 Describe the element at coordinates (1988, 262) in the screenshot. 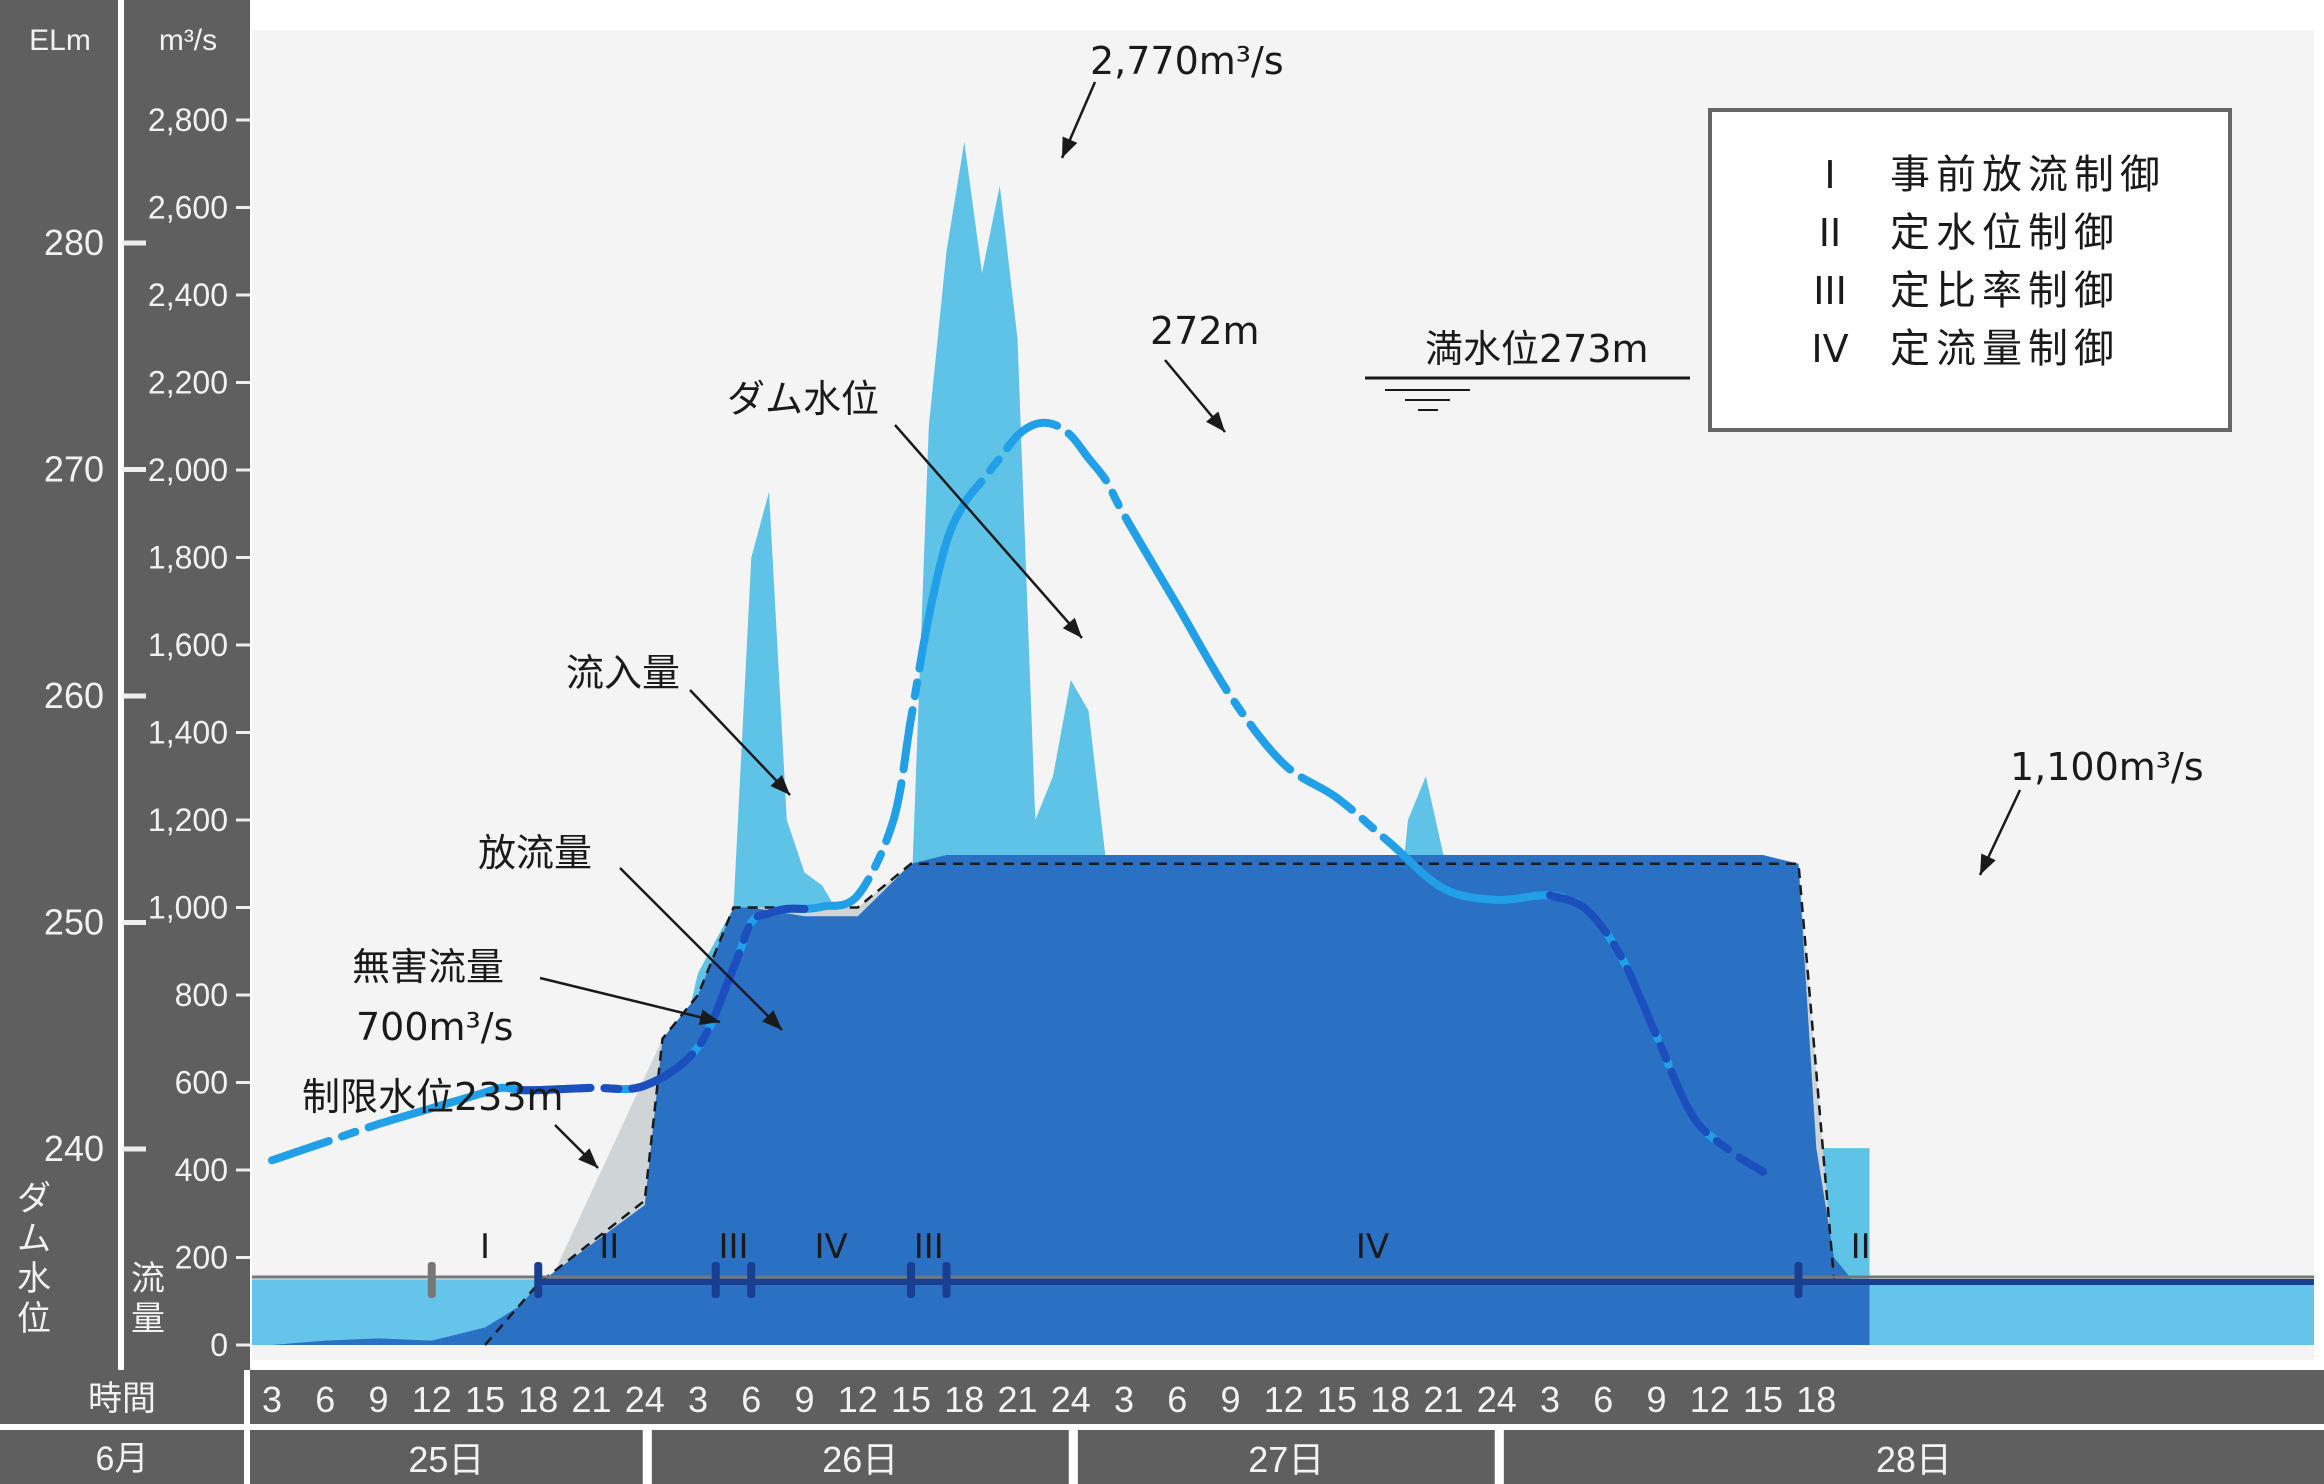

I see `legend: I 事前放流制御 II 定水位制御 III 定比率制御 IV 定流量制御` at that location.